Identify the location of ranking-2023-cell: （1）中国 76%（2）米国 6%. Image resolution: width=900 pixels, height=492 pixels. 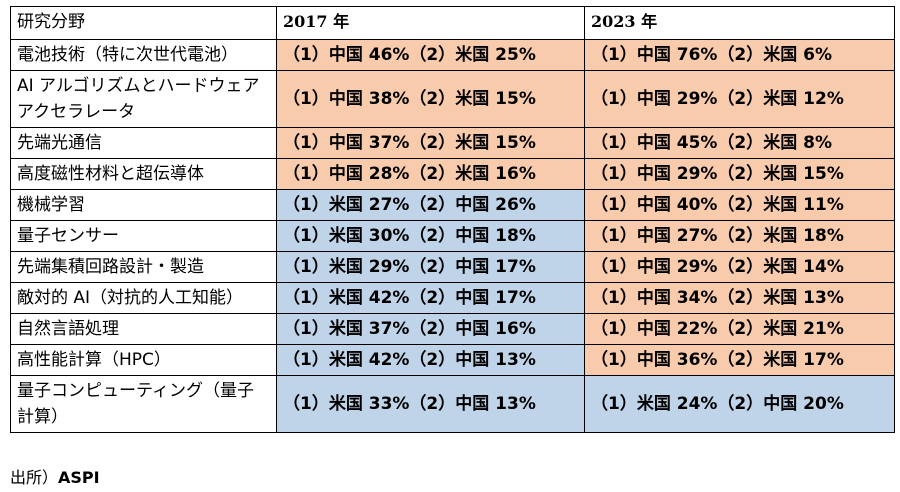
(739, 55).